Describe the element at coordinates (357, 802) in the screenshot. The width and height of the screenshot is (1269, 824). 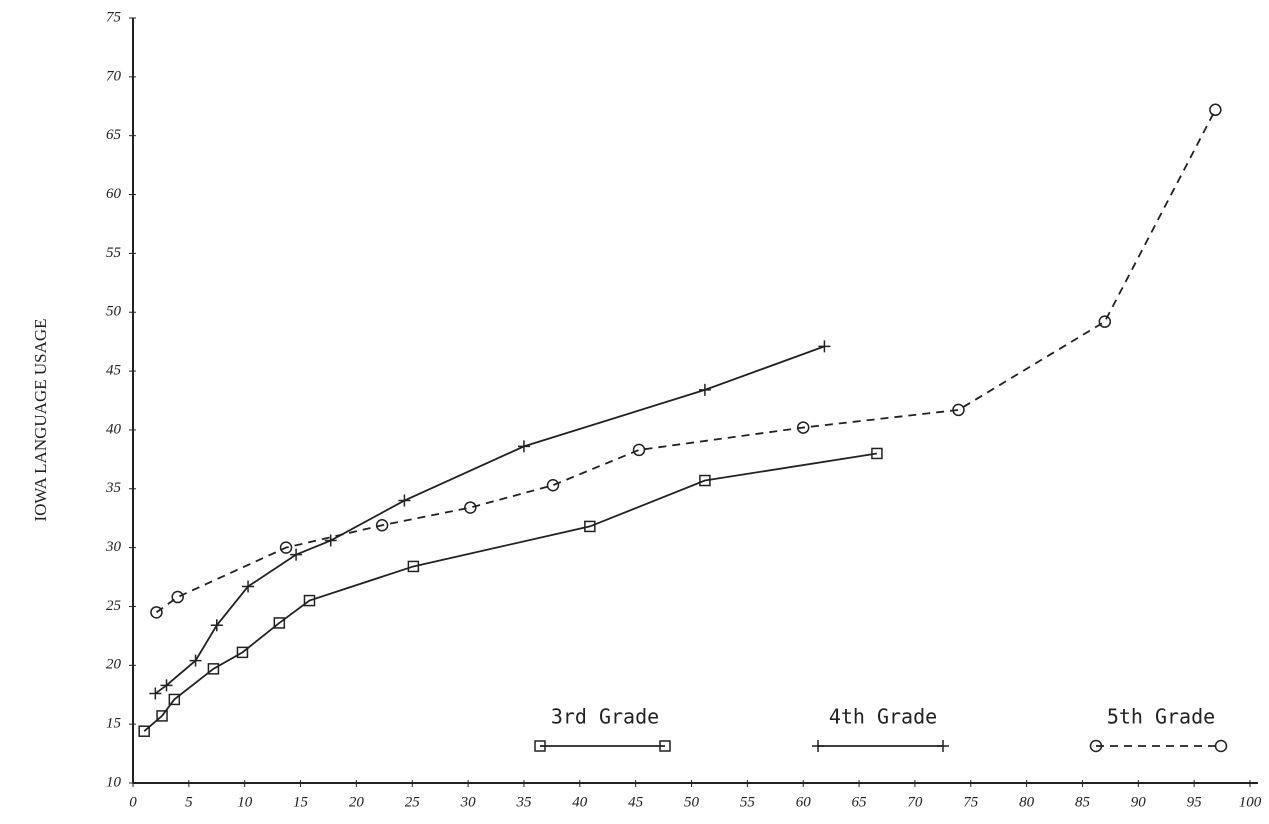
I see `x-tick-label: 20` at that location.